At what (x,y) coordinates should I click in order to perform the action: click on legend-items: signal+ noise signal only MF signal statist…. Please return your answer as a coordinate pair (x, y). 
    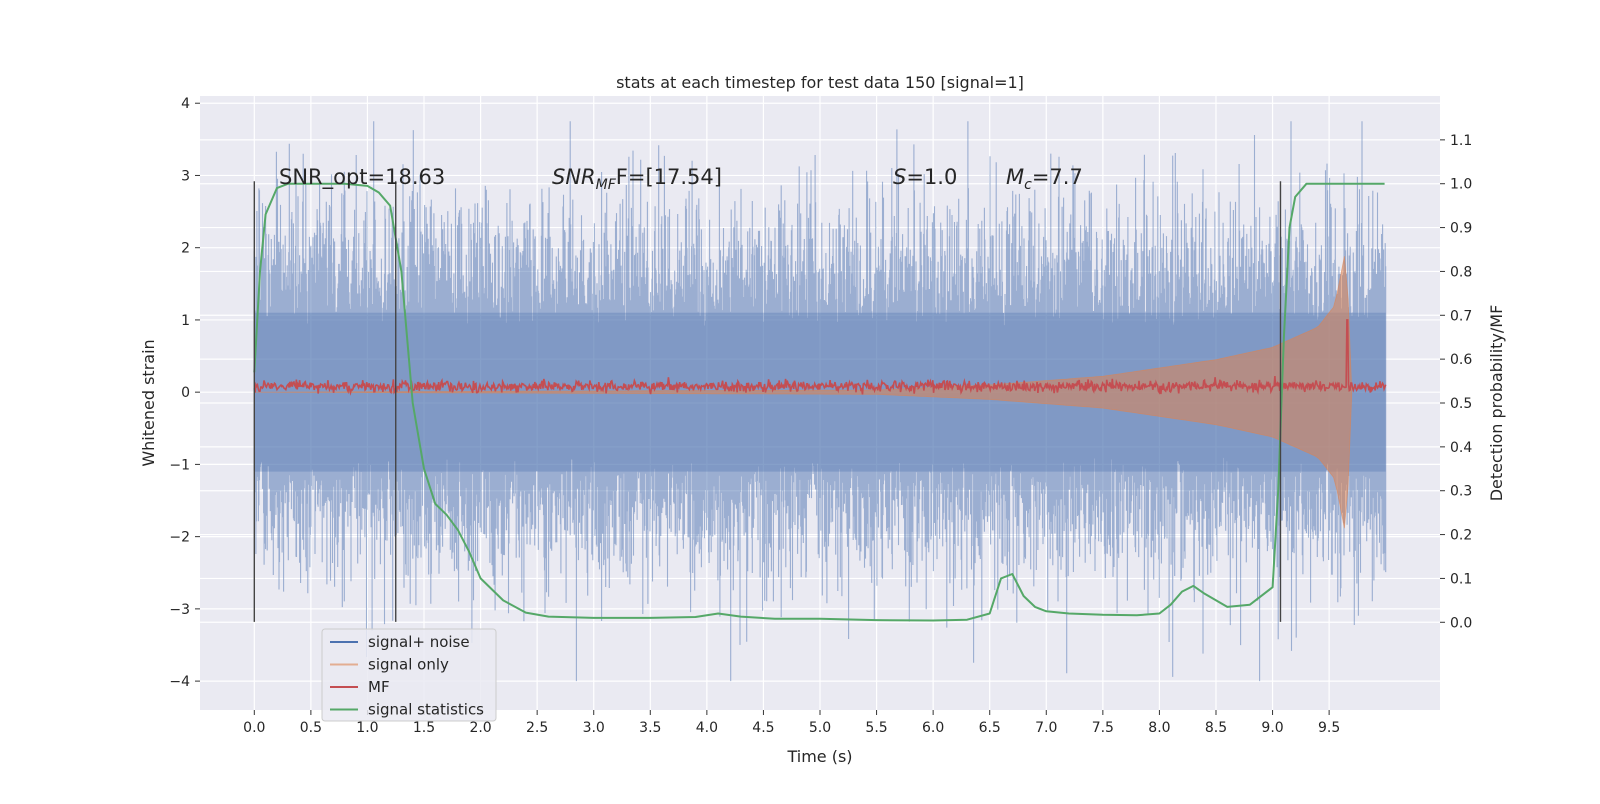
    Looking at the image, I should click on (407, 676).